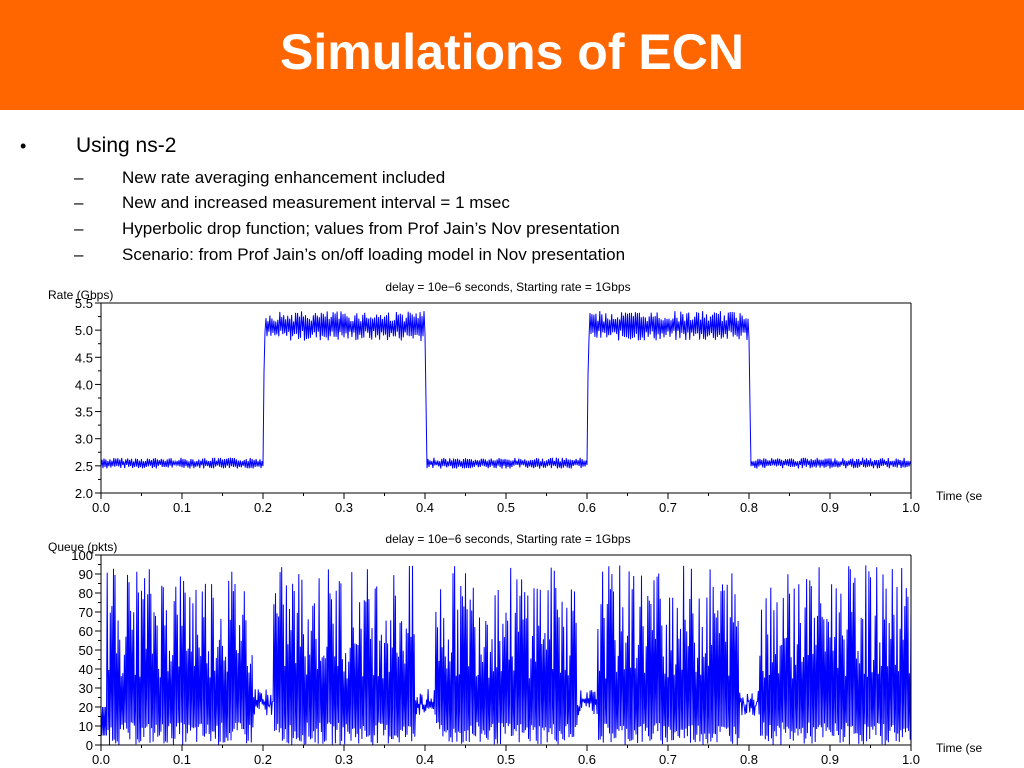  I want to click on y-tick-label: 100, so click(82, 555).